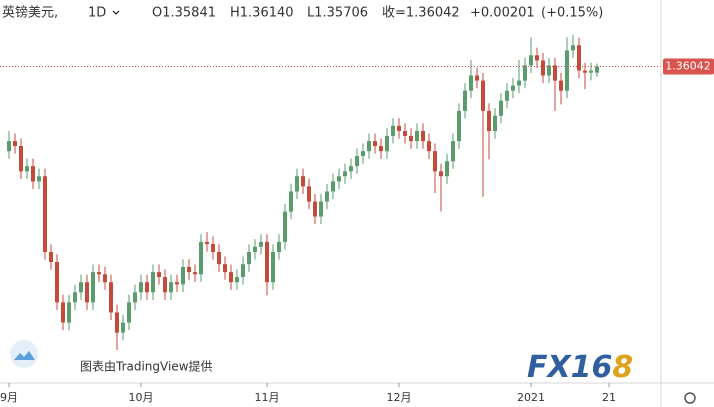  I want to click on interval: 1D, so click(97, 13).